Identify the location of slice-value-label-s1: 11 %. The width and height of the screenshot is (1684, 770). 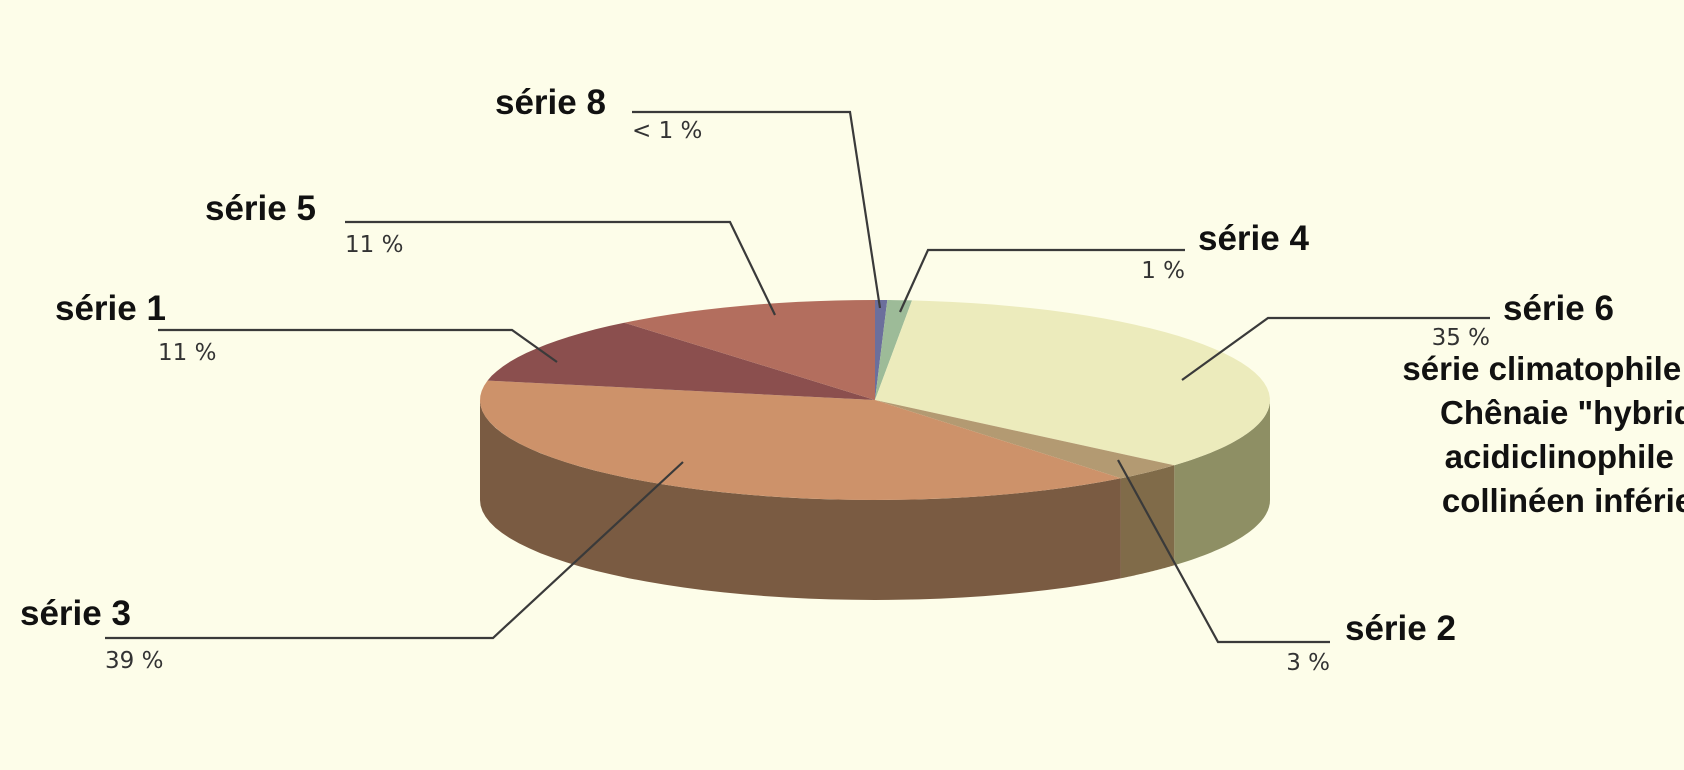
(187, 353).